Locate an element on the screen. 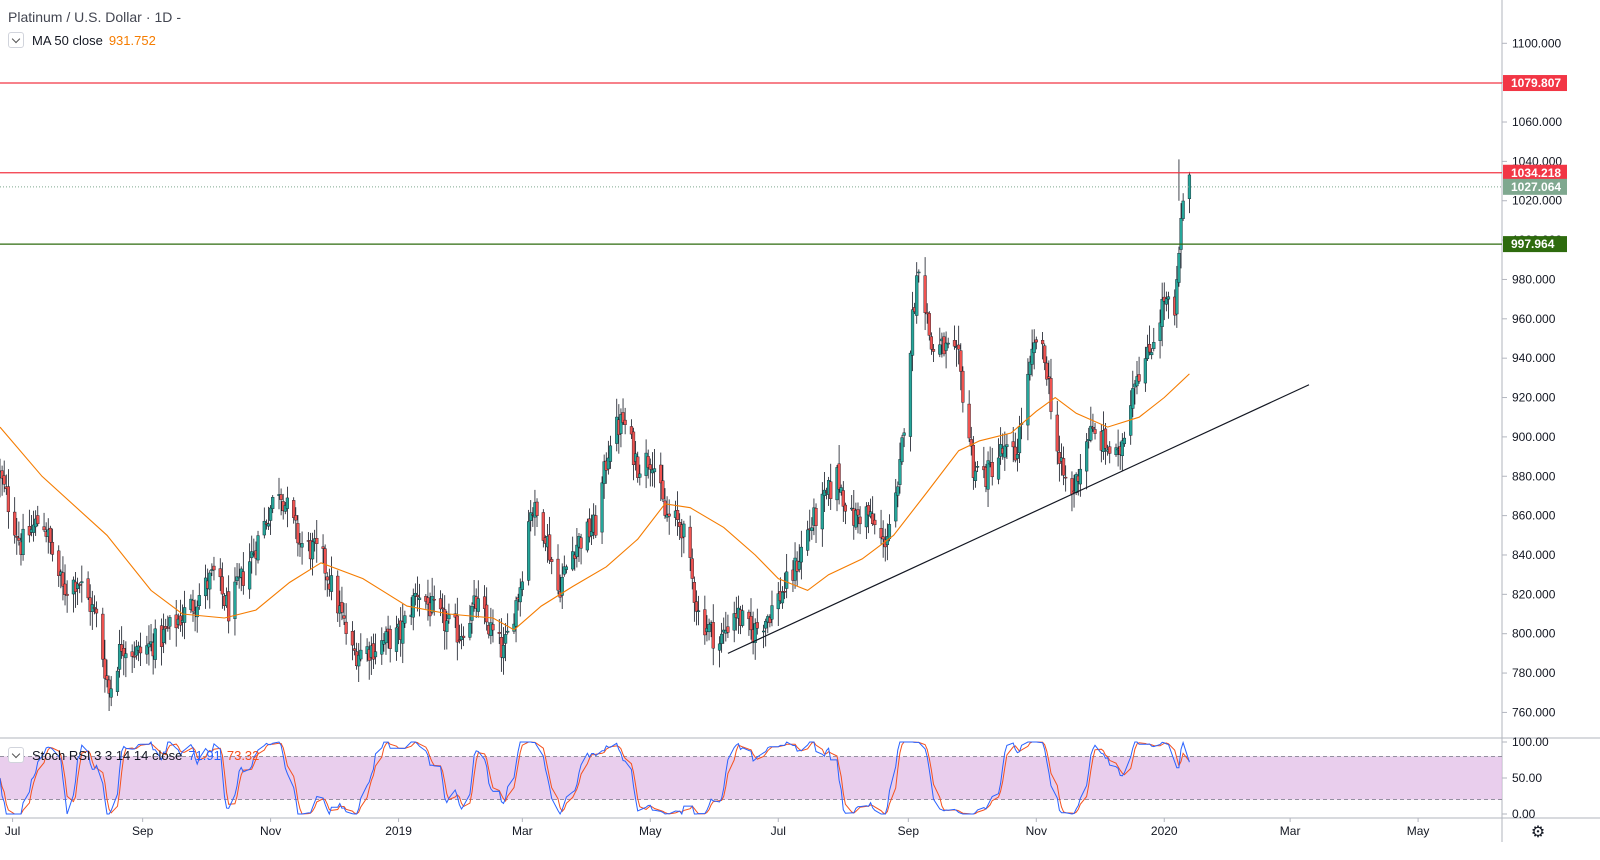 This screenshot has width=1600, height=860. resistance-line-label: 1034.218 is located at coordinates (1536, 173).